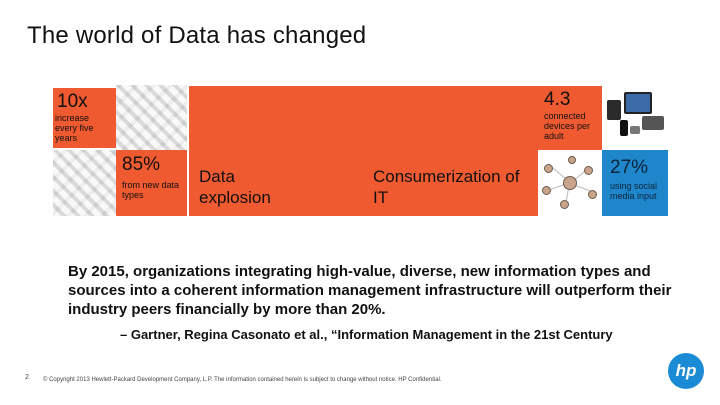 This screenshot has width=720, height=405. I want to click on hp-logo: hp, so click(686, 371).